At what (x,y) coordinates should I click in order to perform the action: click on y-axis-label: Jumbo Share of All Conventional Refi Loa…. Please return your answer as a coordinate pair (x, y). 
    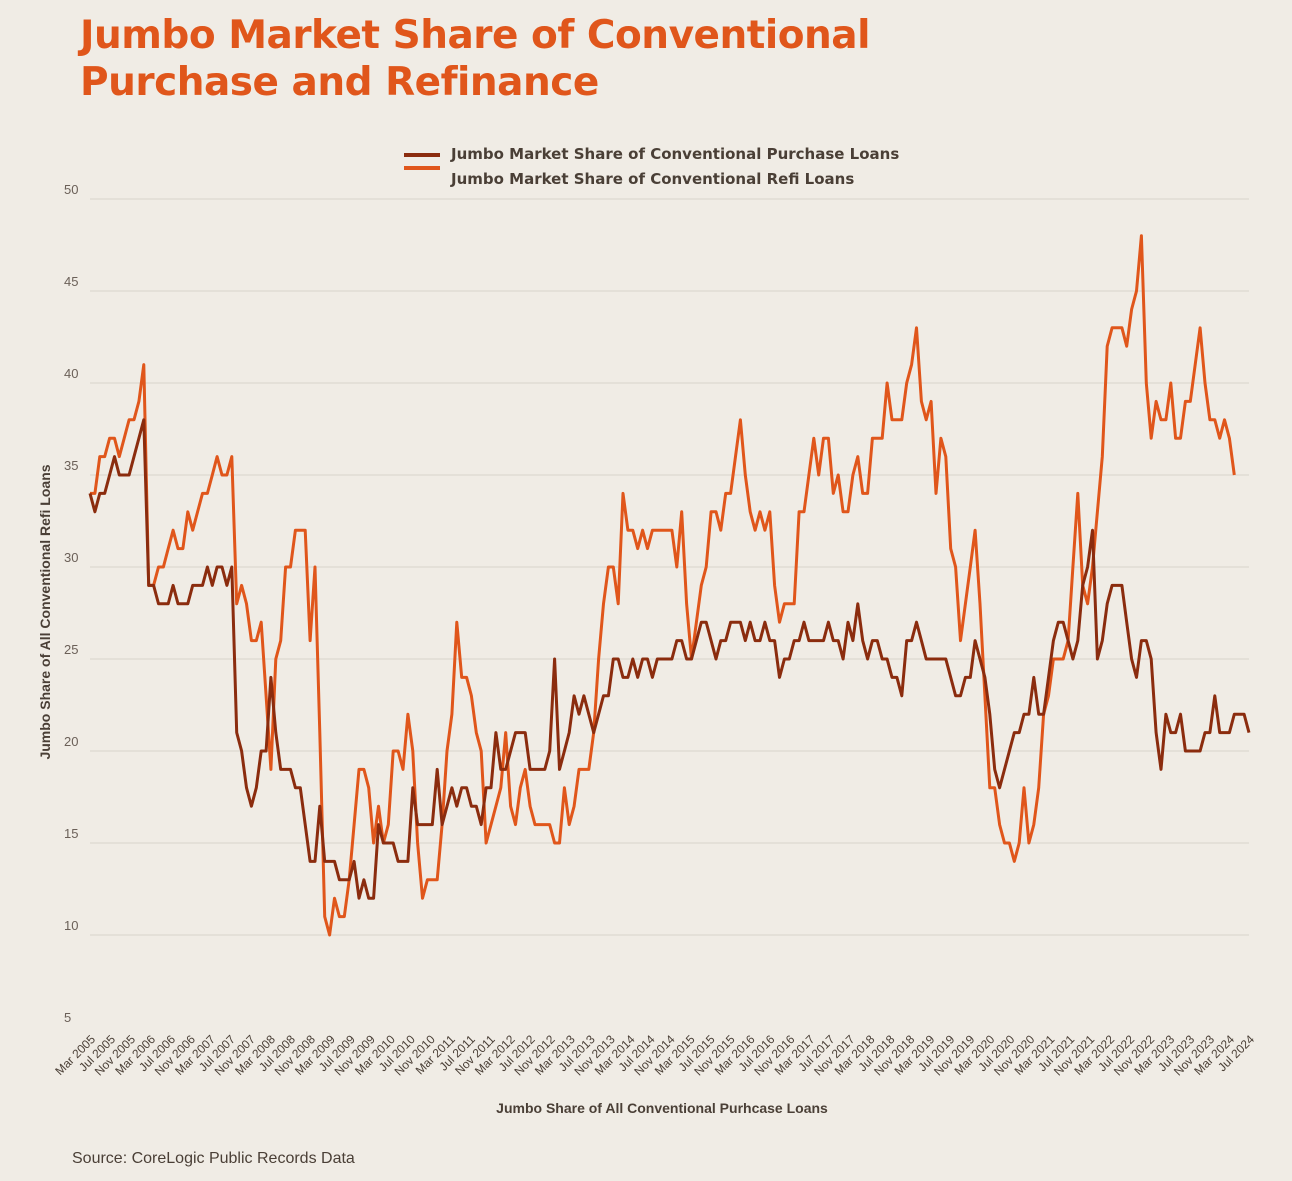
    Looking at the image, I should click on (45, 611).